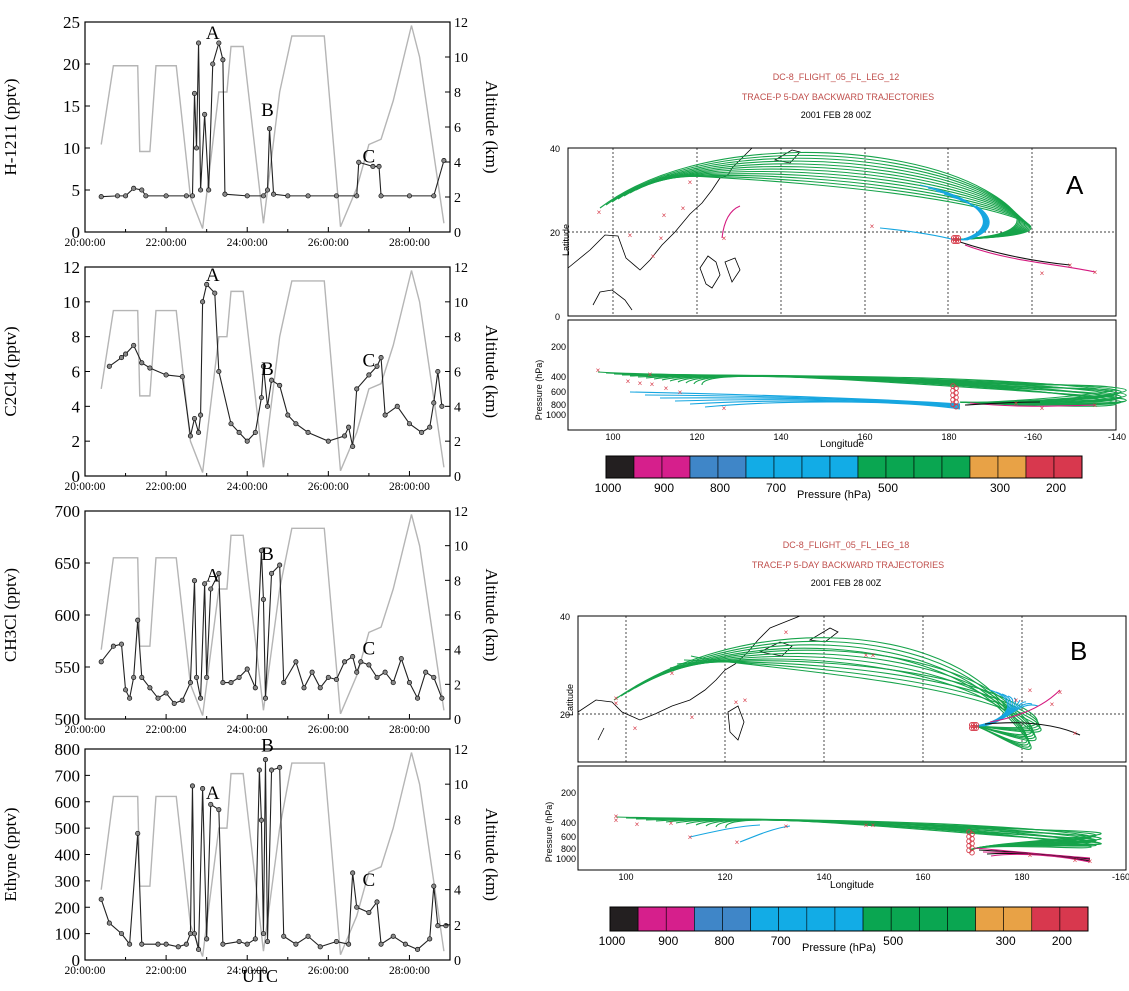 The height and width of the screenshot is (991, 1129). I want to click on colorbar-tick-label: 900, so click(664, 488).